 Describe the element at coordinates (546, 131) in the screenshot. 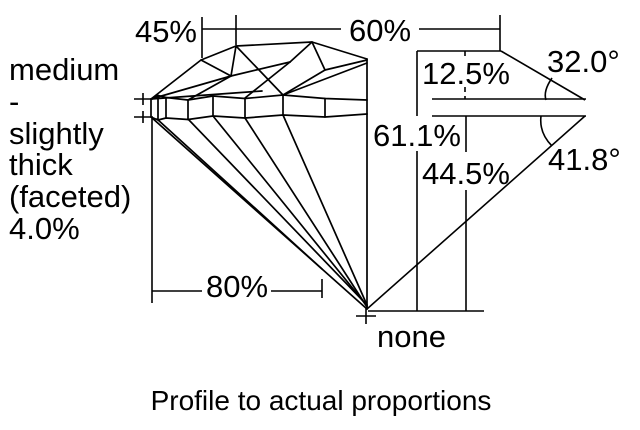

I see `pavilion-angle-arc` at that location.